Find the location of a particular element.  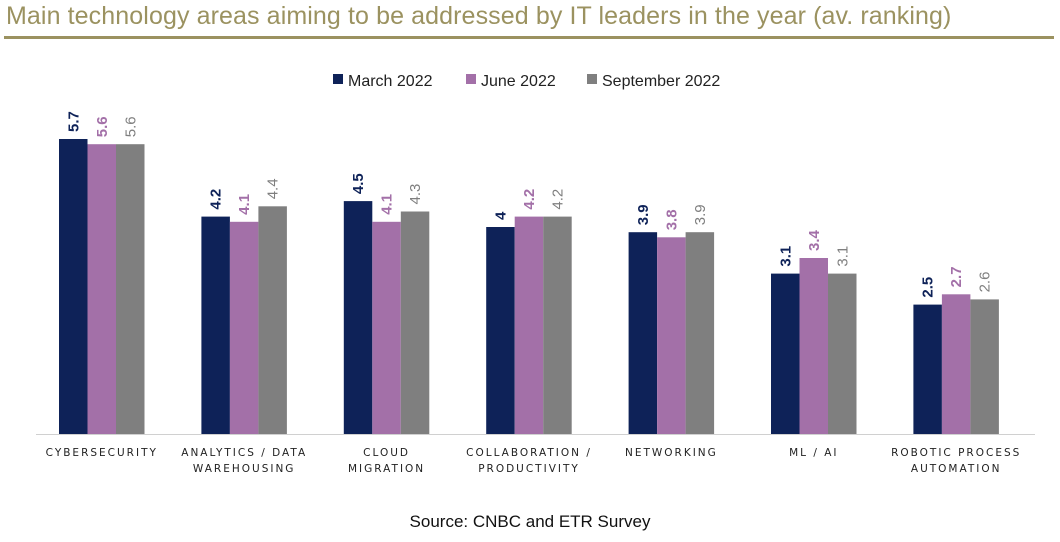

source-note: Source: CNBC and ETR Survey is located at coordinates (530, 521).